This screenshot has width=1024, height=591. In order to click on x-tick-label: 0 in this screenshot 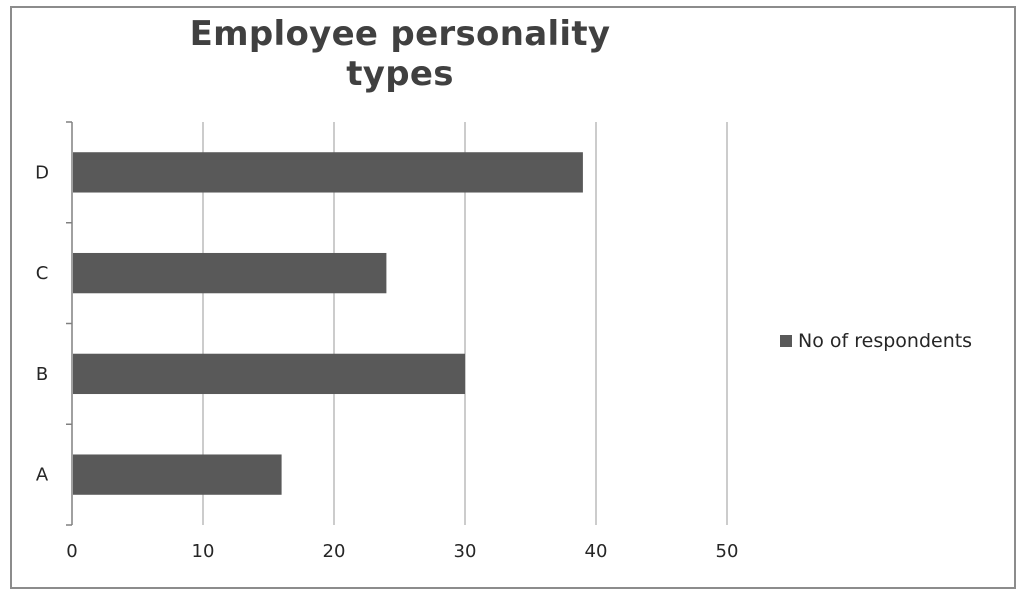, I will do `click(71, 551)`.